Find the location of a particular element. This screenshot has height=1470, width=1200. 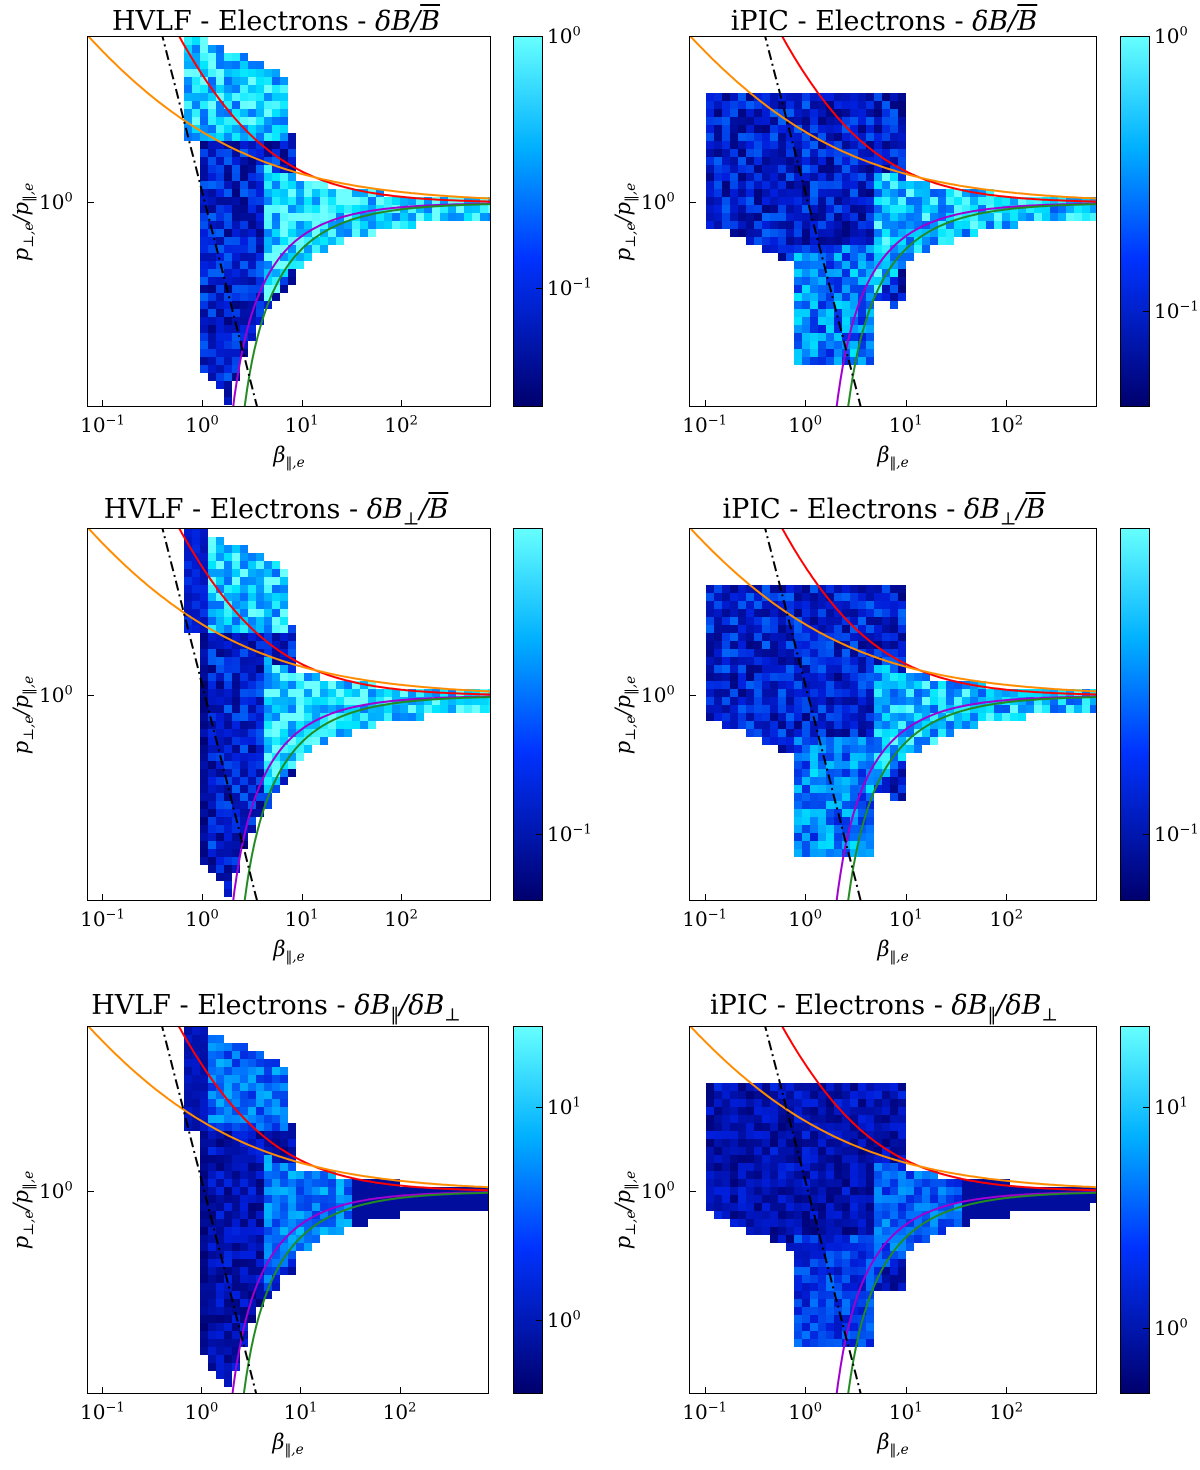

y-tick is located at coordinates (692, 1191).